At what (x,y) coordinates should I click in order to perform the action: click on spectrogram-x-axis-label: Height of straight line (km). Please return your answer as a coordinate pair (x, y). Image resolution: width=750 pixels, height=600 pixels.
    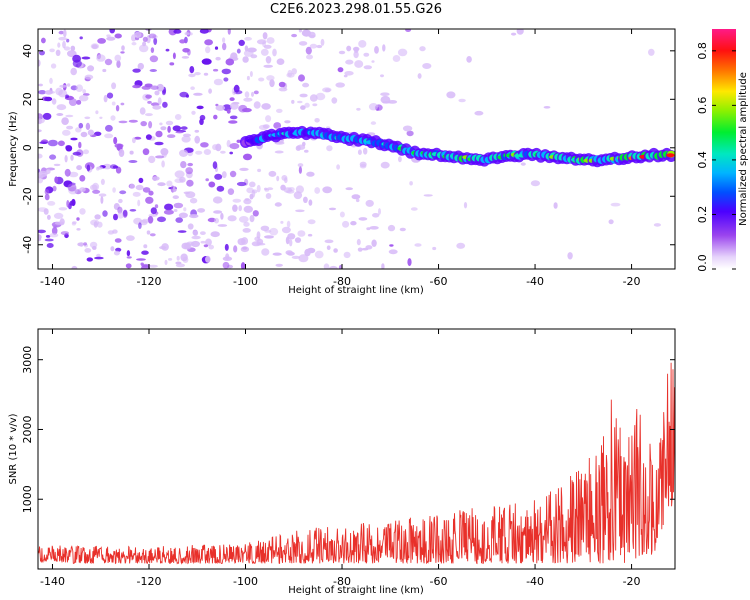
    Looking at the image, I should click on (356, 290).